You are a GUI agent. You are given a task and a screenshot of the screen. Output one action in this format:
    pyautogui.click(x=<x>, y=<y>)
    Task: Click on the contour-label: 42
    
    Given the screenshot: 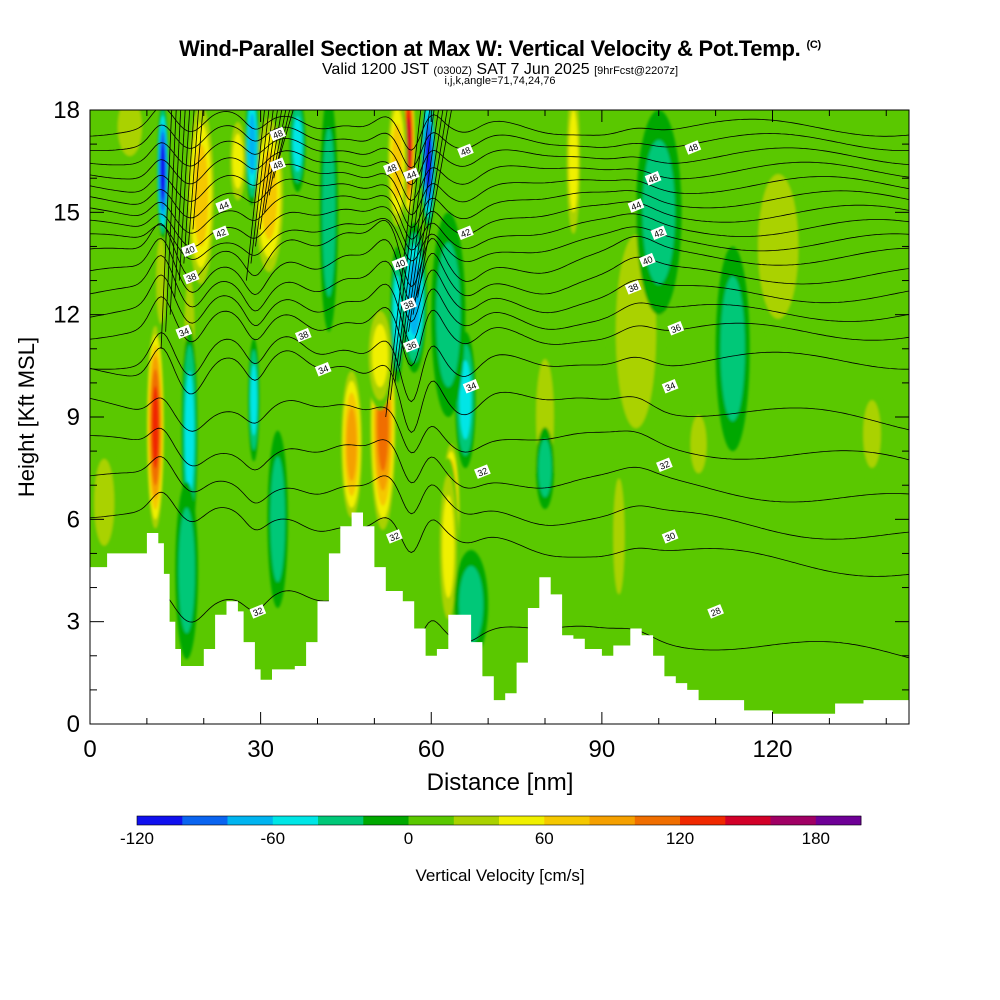 What is the action you would take?
    pyautogui.click(x=221, y=233)
    